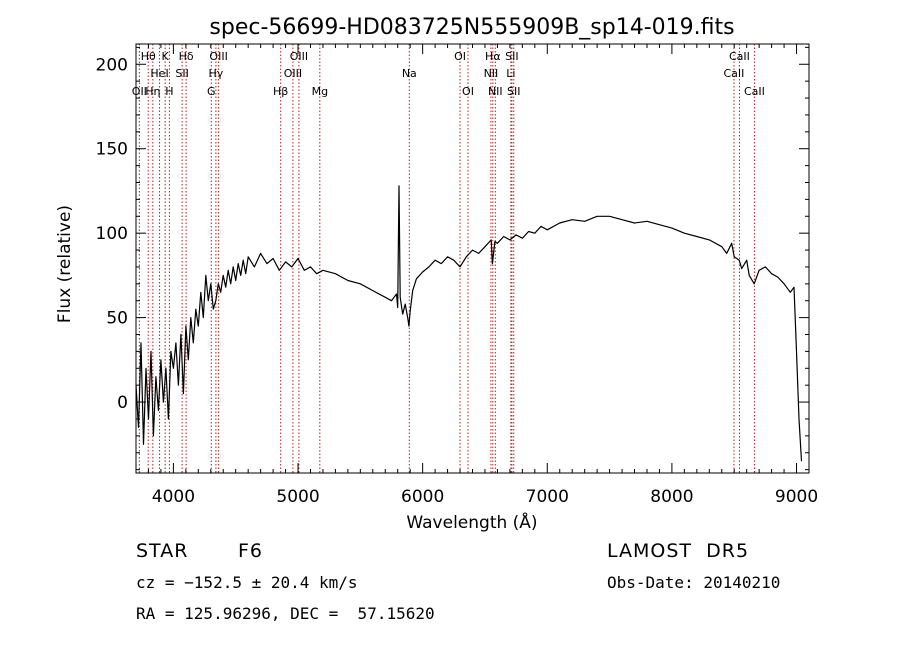 This screenshot has height=649, width=900. I want to click on spectral-line-label-24: CaII, so click(734, 73).